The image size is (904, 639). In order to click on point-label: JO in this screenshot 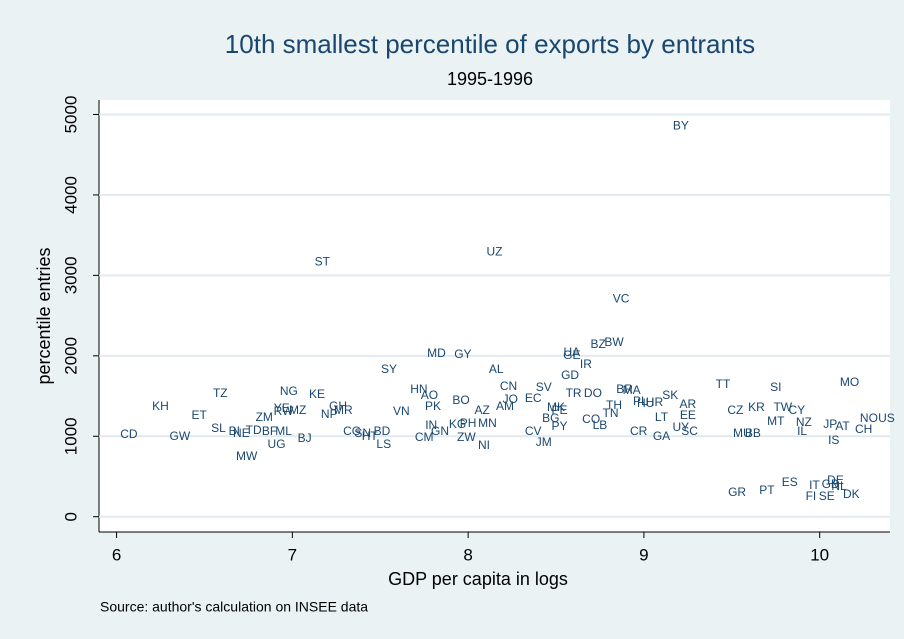, I will do `click(510, 399)`.